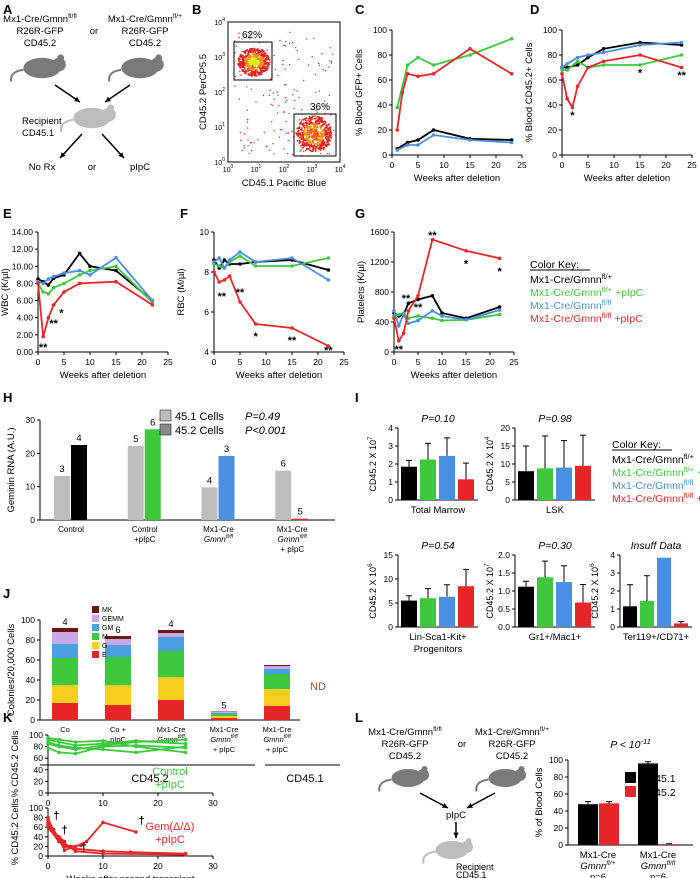 The width and height of the screenshot is (700, 878). What do you see at coordinates (158, 803) in the screenshot?
I see `x-tick-label: 20` at bounding box center [158, 803].